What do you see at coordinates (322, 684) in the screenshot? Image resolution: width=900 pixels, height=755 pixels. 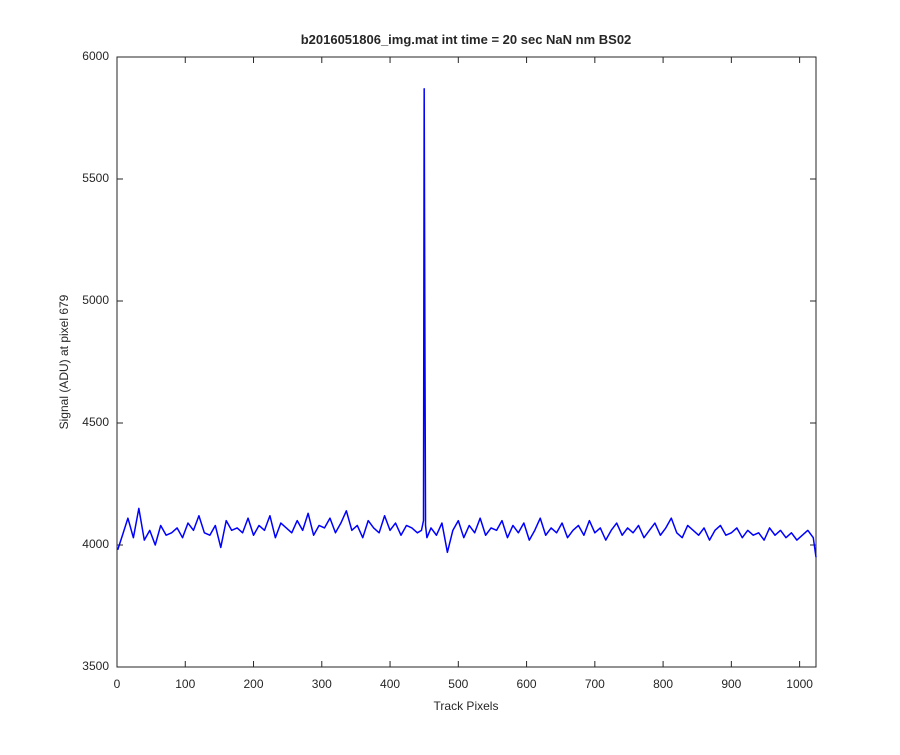 I see `x-tick-label: 300` at bounding box center [322, 684].